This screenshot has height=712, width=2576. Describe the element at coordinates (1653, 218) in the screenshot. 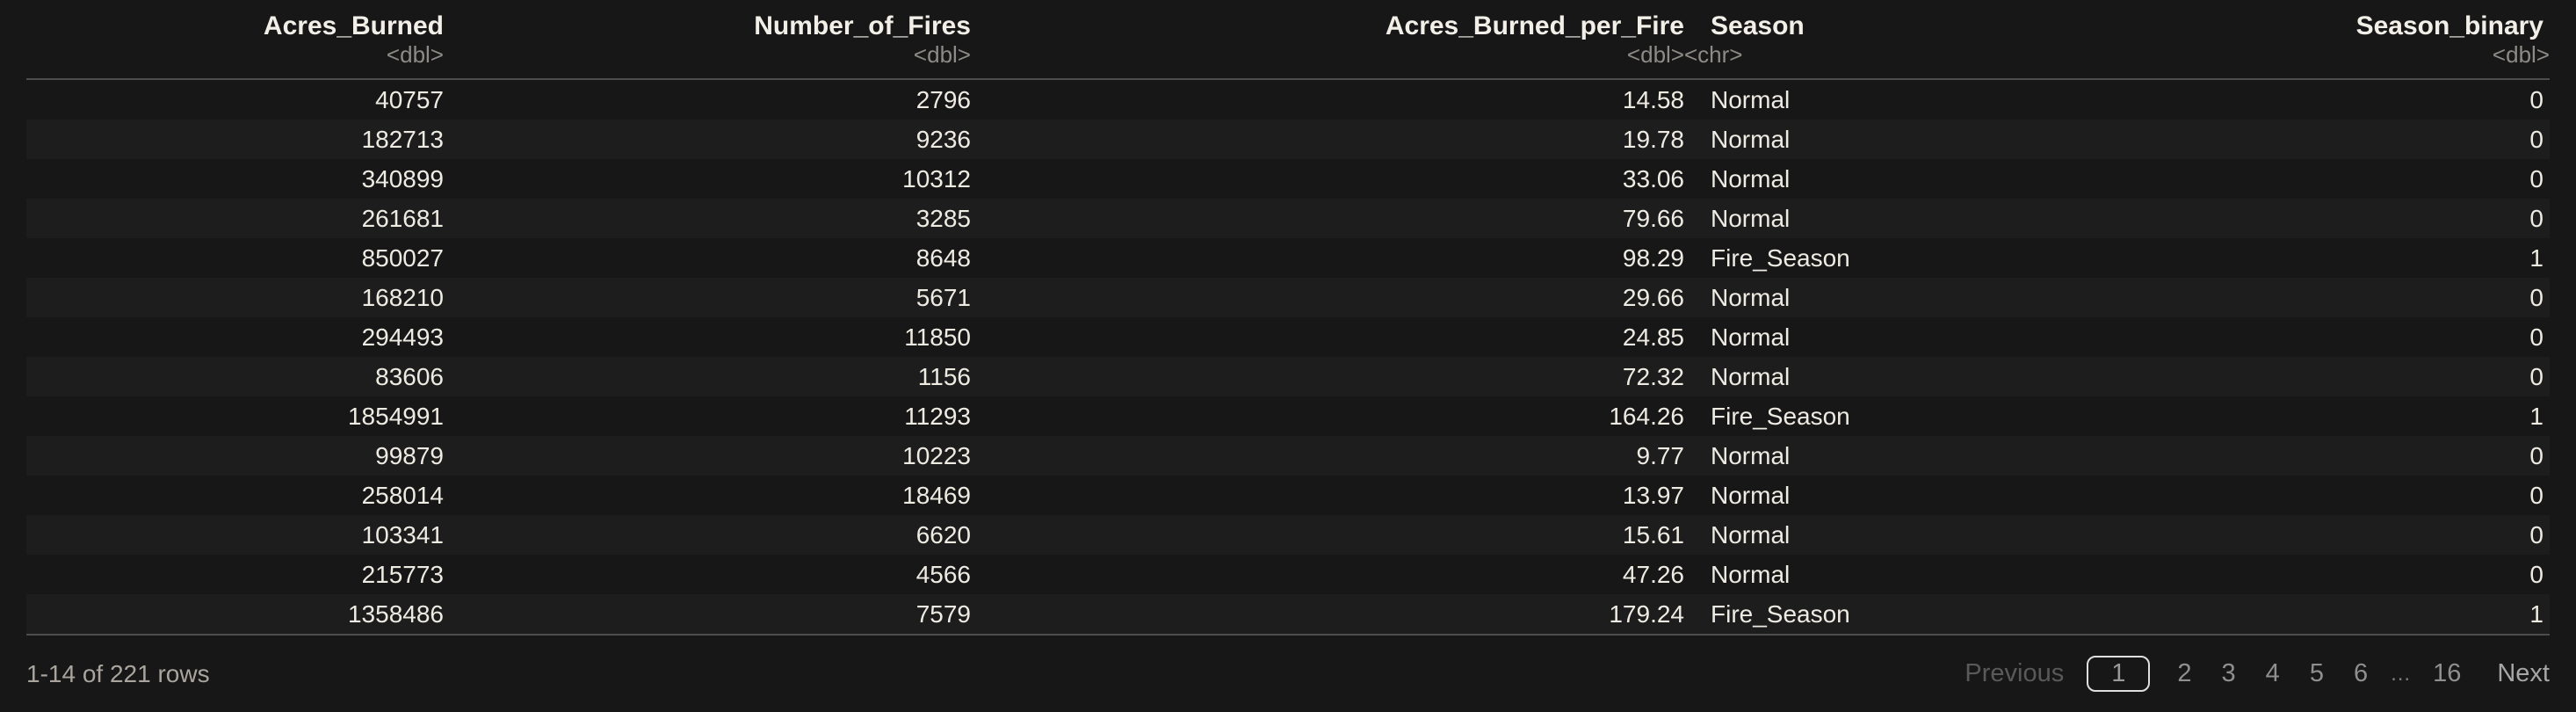

I see `cell-Acres_Burned_per_Fire: 79.66` at that location.